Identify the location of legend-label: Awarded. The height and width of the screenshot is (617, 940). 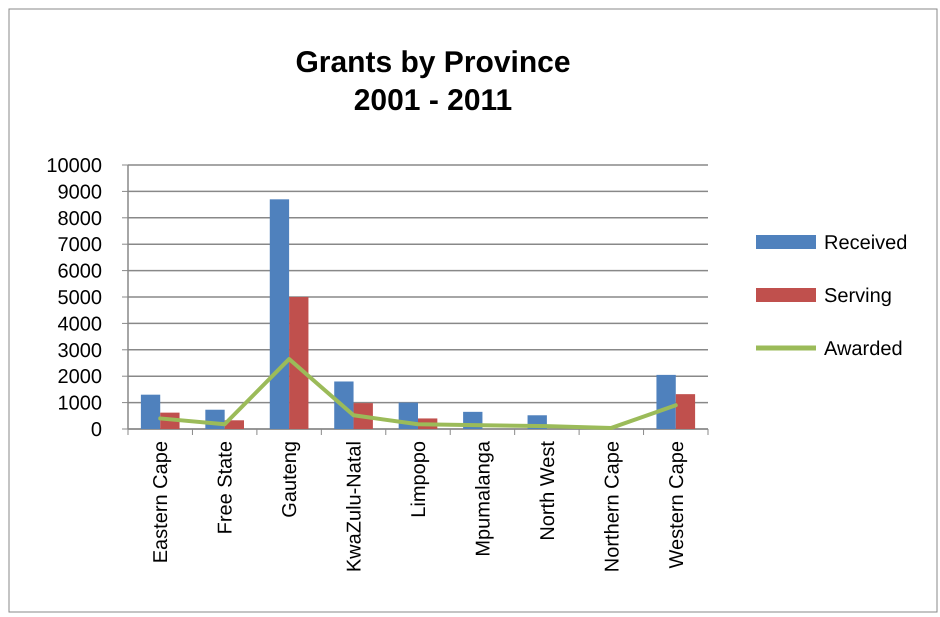
(863, 349).